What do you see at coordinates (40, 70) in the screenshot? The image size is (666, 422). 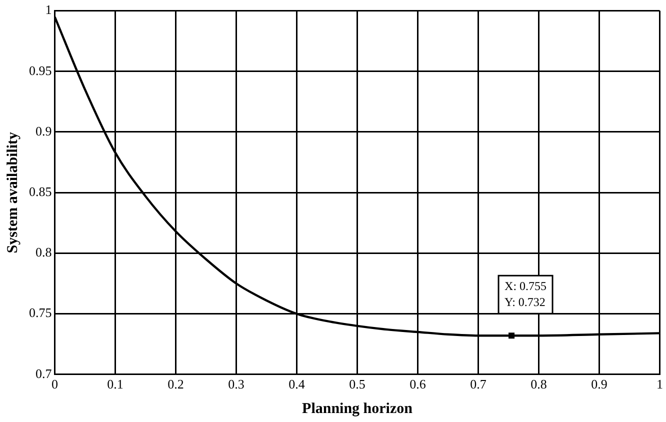 I see `y-tick-label: 0.95` at bounding box center [40, 70].